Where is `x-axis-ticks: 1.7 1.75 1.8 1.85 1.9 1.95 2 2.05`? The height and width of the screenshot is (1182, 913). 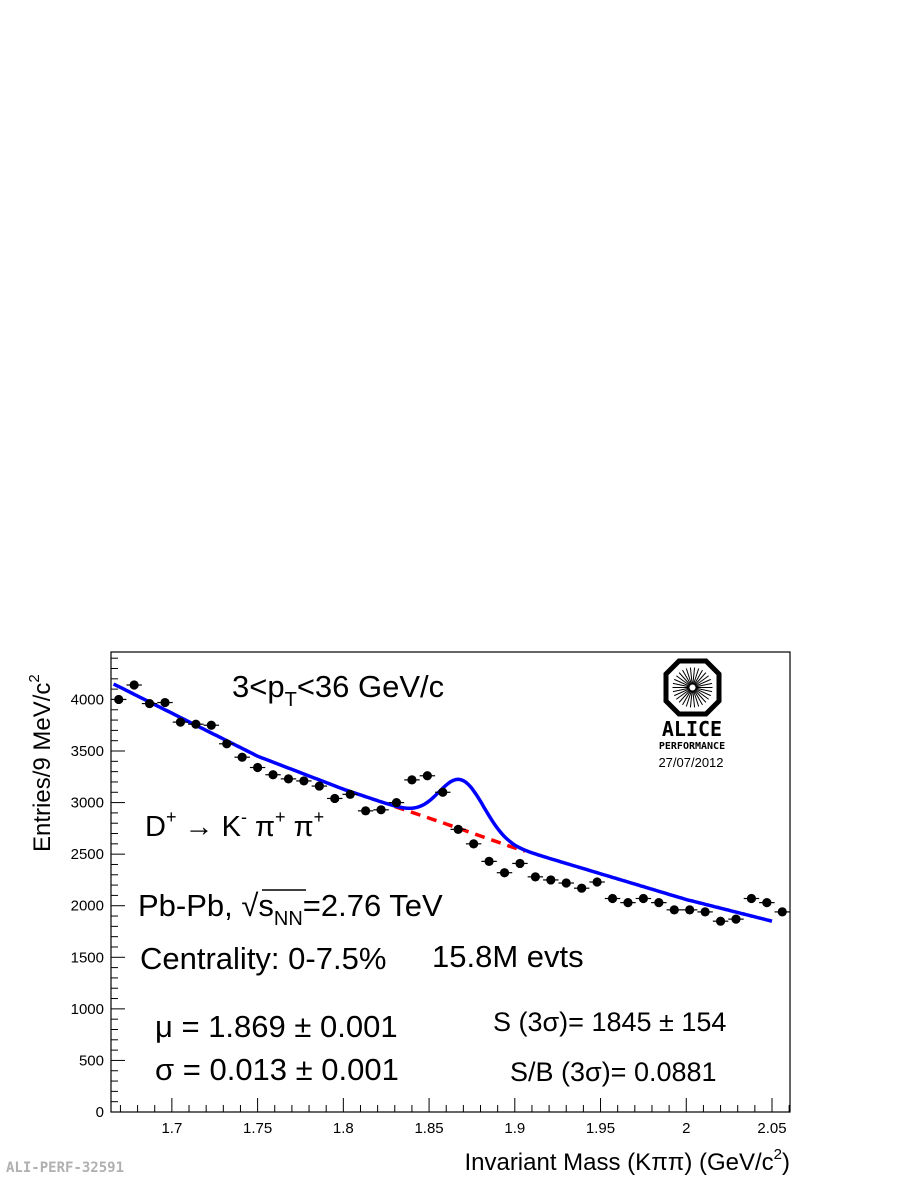
x-axis-ticks: 1.7 1.75 1.8 1.85 1.9 1.95 2 2.05 is located at coordinates (454, 1117).